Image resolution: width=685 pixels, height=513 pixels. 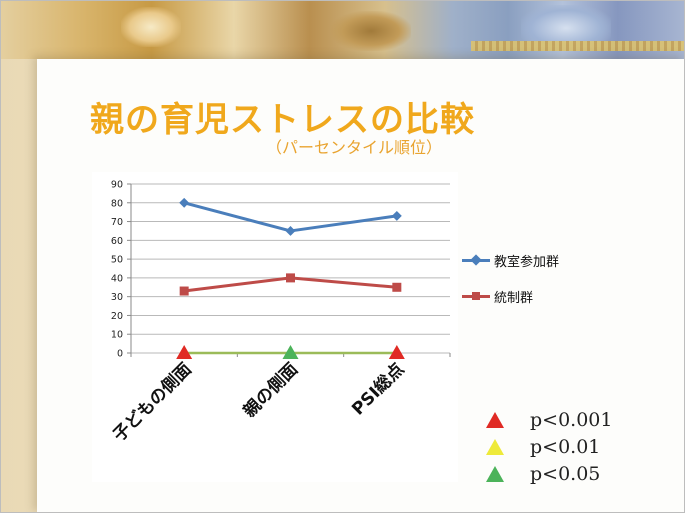 What do you see at coordinates (354, 147) in the screenshot?
I see `slide-subtitle: （パーセンタイル順位）` at bounding box center [354, 147].